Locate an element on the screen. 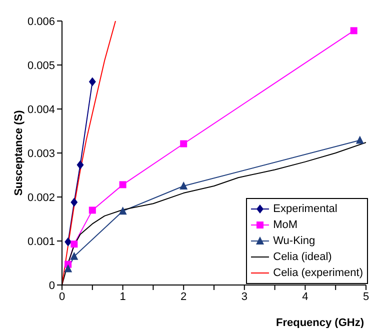 This screenshot has width=376, height=331. x-tick-label: 0 is located at coordinates (62, 296).